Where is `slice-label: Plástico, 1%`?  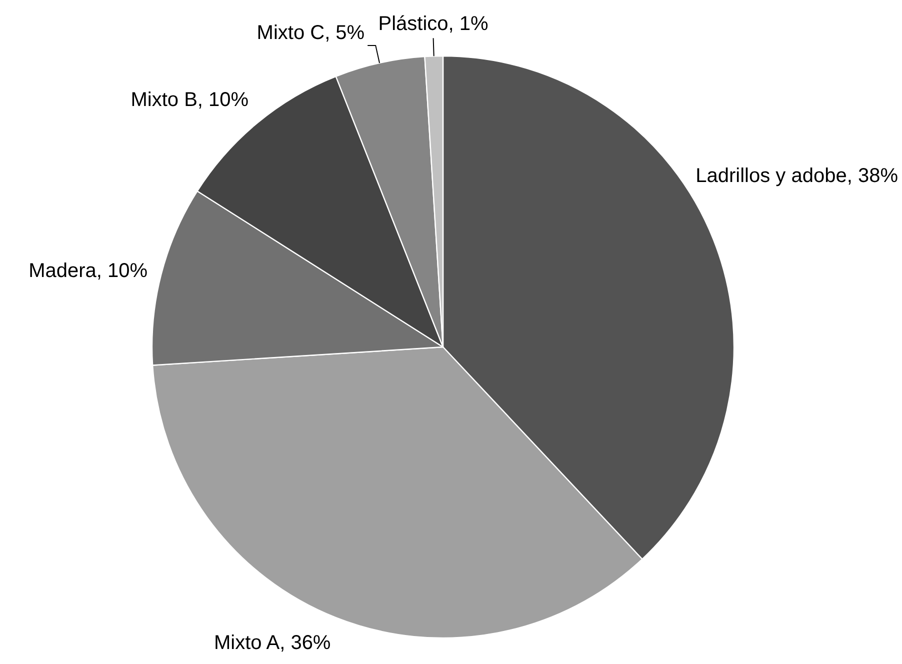 slice-label: Plástico, 1% is located at coordinates (433, 24).